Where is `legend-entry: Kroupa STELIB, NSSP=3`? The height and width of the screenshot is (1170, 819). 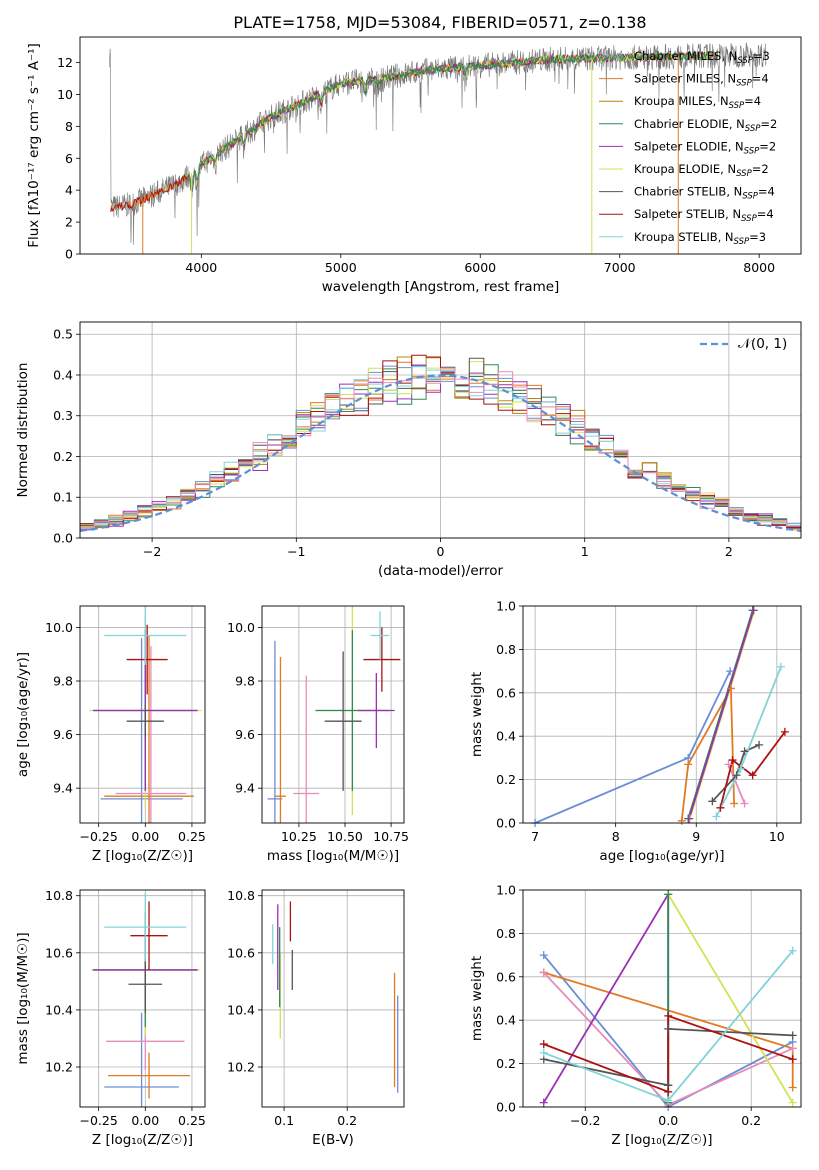 legend-entry: Kroupa STELIB, NSSP=3 is located at coordinates (700, 238).